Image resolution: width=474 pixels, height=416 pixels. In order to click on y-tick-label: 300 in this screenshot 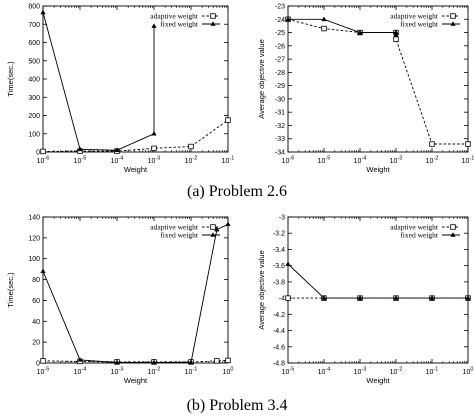, I will do `click(34, 98)`.